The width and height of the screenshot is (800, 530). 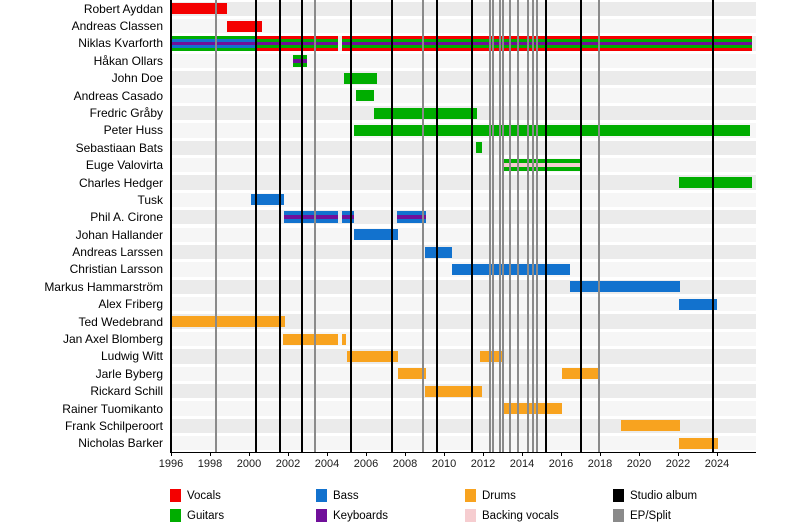 I want to click on legend-swatch-ep_split, so click(x=618, y=515).